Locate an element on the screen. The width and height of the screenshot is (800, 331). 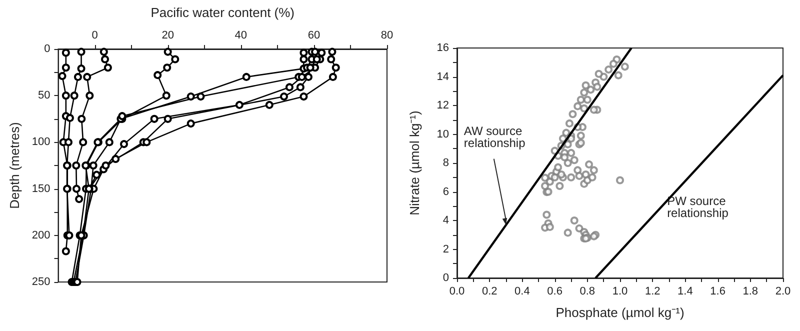
x-tick-label: 1.8 is located at coordinates (750, 292).